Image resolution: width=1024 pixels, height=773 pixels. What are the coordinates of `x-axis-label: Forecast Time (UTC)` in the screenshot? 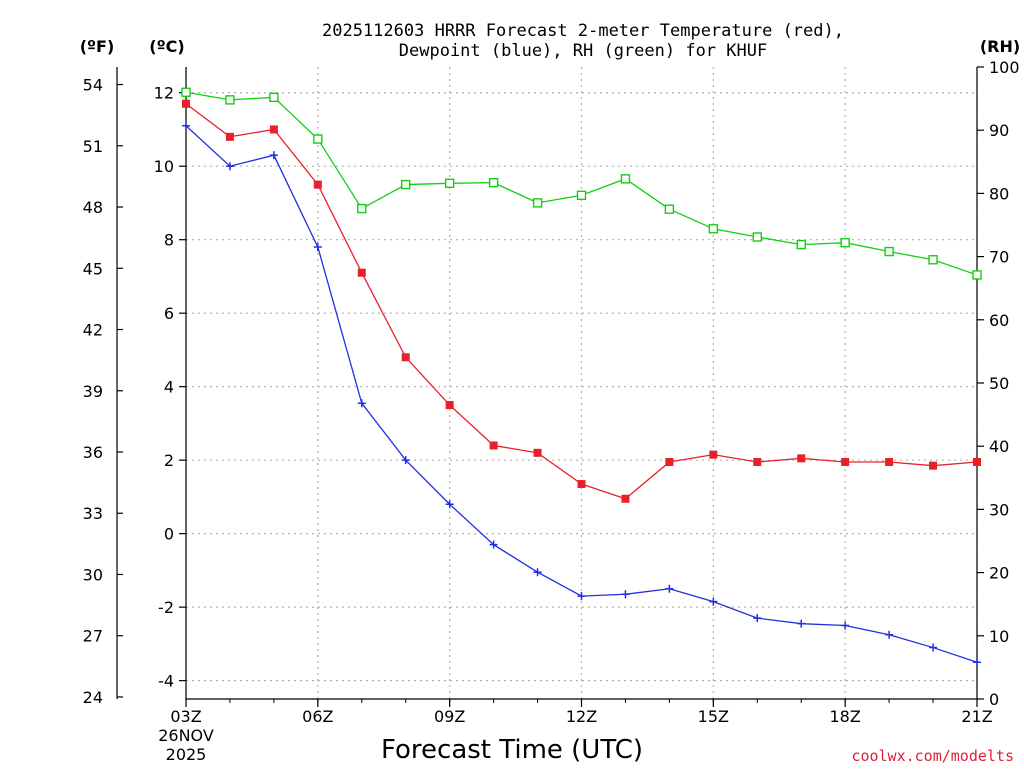 It's located at (512, 750).